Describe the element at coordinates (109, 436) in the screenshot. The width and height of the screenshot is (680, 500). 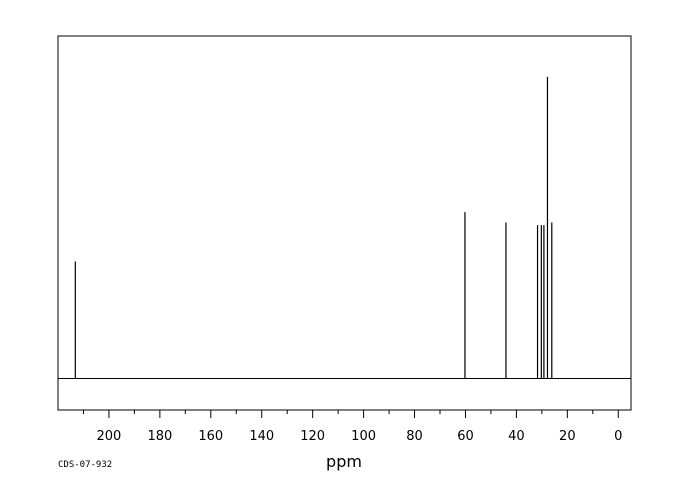
I see `x-tick-label-200: 200` at that location.